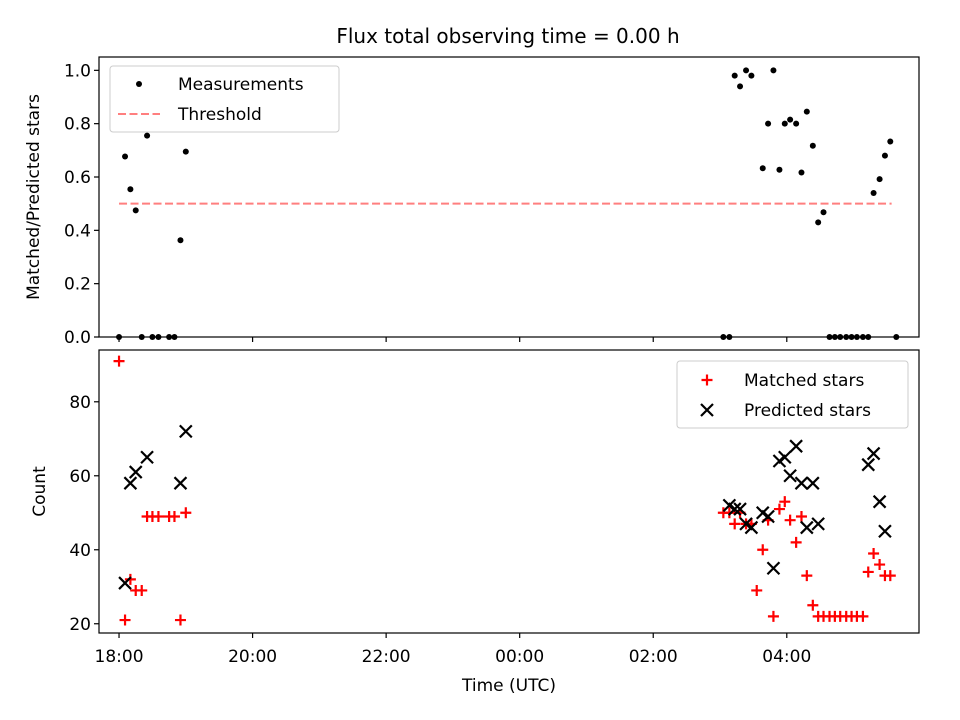 Image resolution: width=960 pixels, height=720 pixels. I want to click on x-tick-label: 20:00, so click(252, 657).